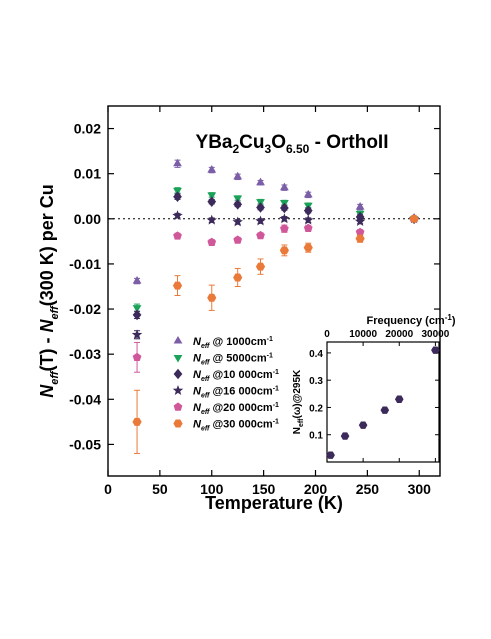 The width and height of the screenshot is (491, 639). What do you see at coordinates (264, 489) in the screenshot?
I see `main-x-tick-label: 150` at bounding box center [264, 489].